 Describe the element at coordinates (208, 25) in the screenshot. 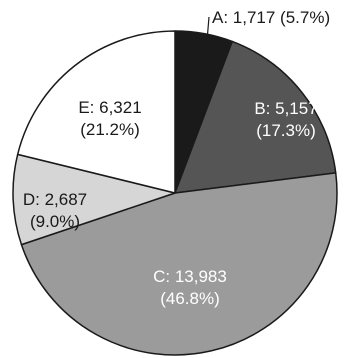

I see `leader-line-a` at that location.